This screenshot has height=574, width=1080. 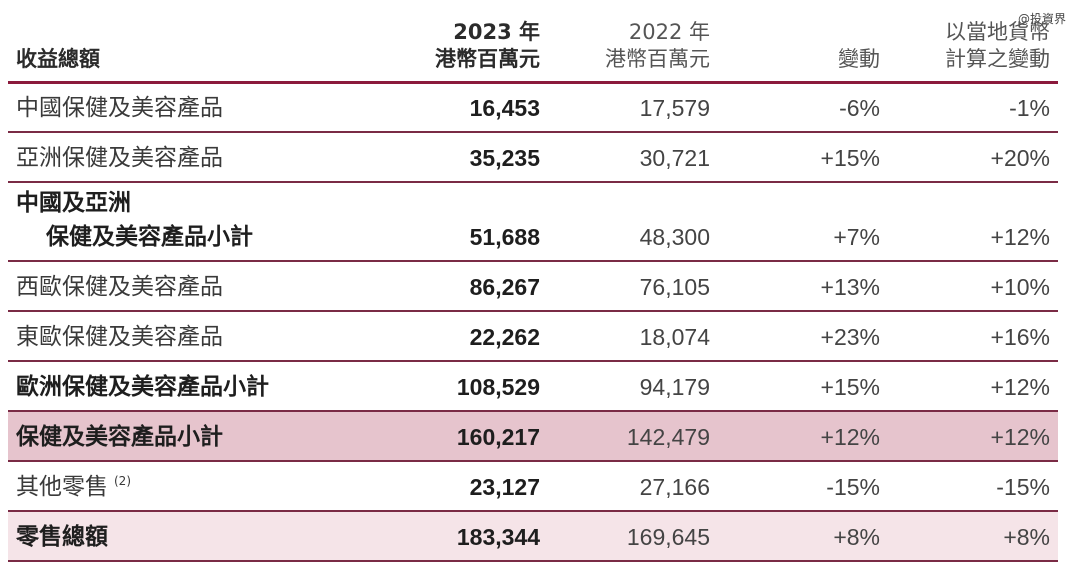 What do you see at coordinates (498, 437) in the screenshot?
I see `value-2023: 160,217` at bounding box center [498, 437].